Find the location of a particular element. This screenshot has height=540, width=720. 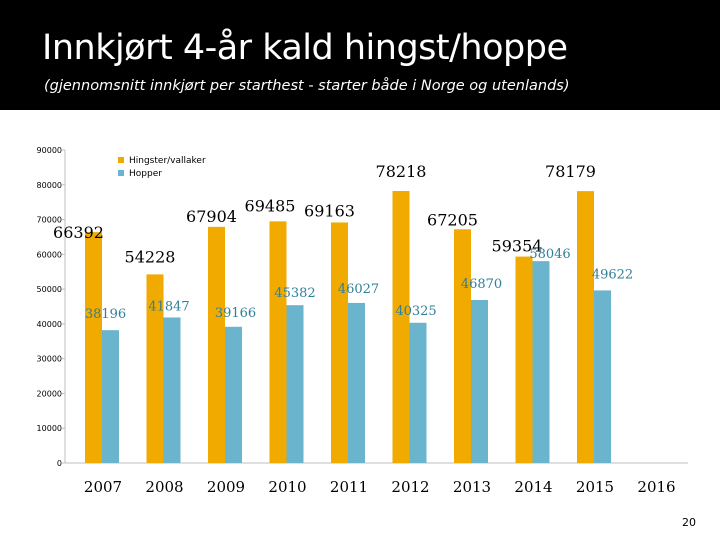

data-label-hingster: 66392 is located at coordinates (78, 232).